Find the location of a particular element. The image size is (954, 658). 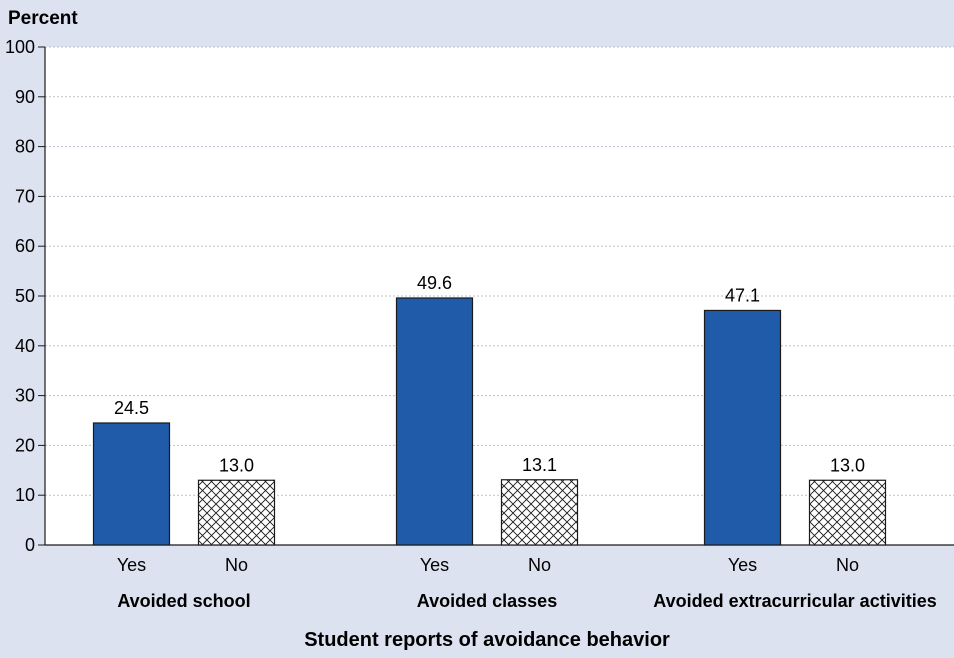

x-axis-title: Student reports of avoidance behavior is located at coordinates (487, 640).